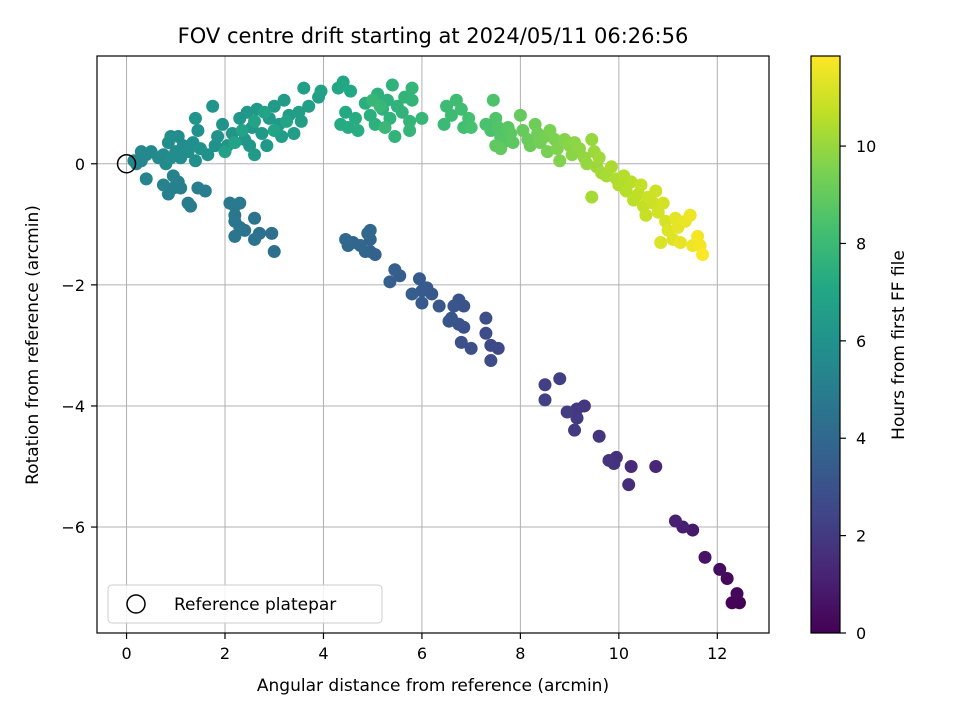  What do you see at coordinates (422, 653) in the screenshot?
I see `x-tick-label: 6` at bounding box center [422, 653].